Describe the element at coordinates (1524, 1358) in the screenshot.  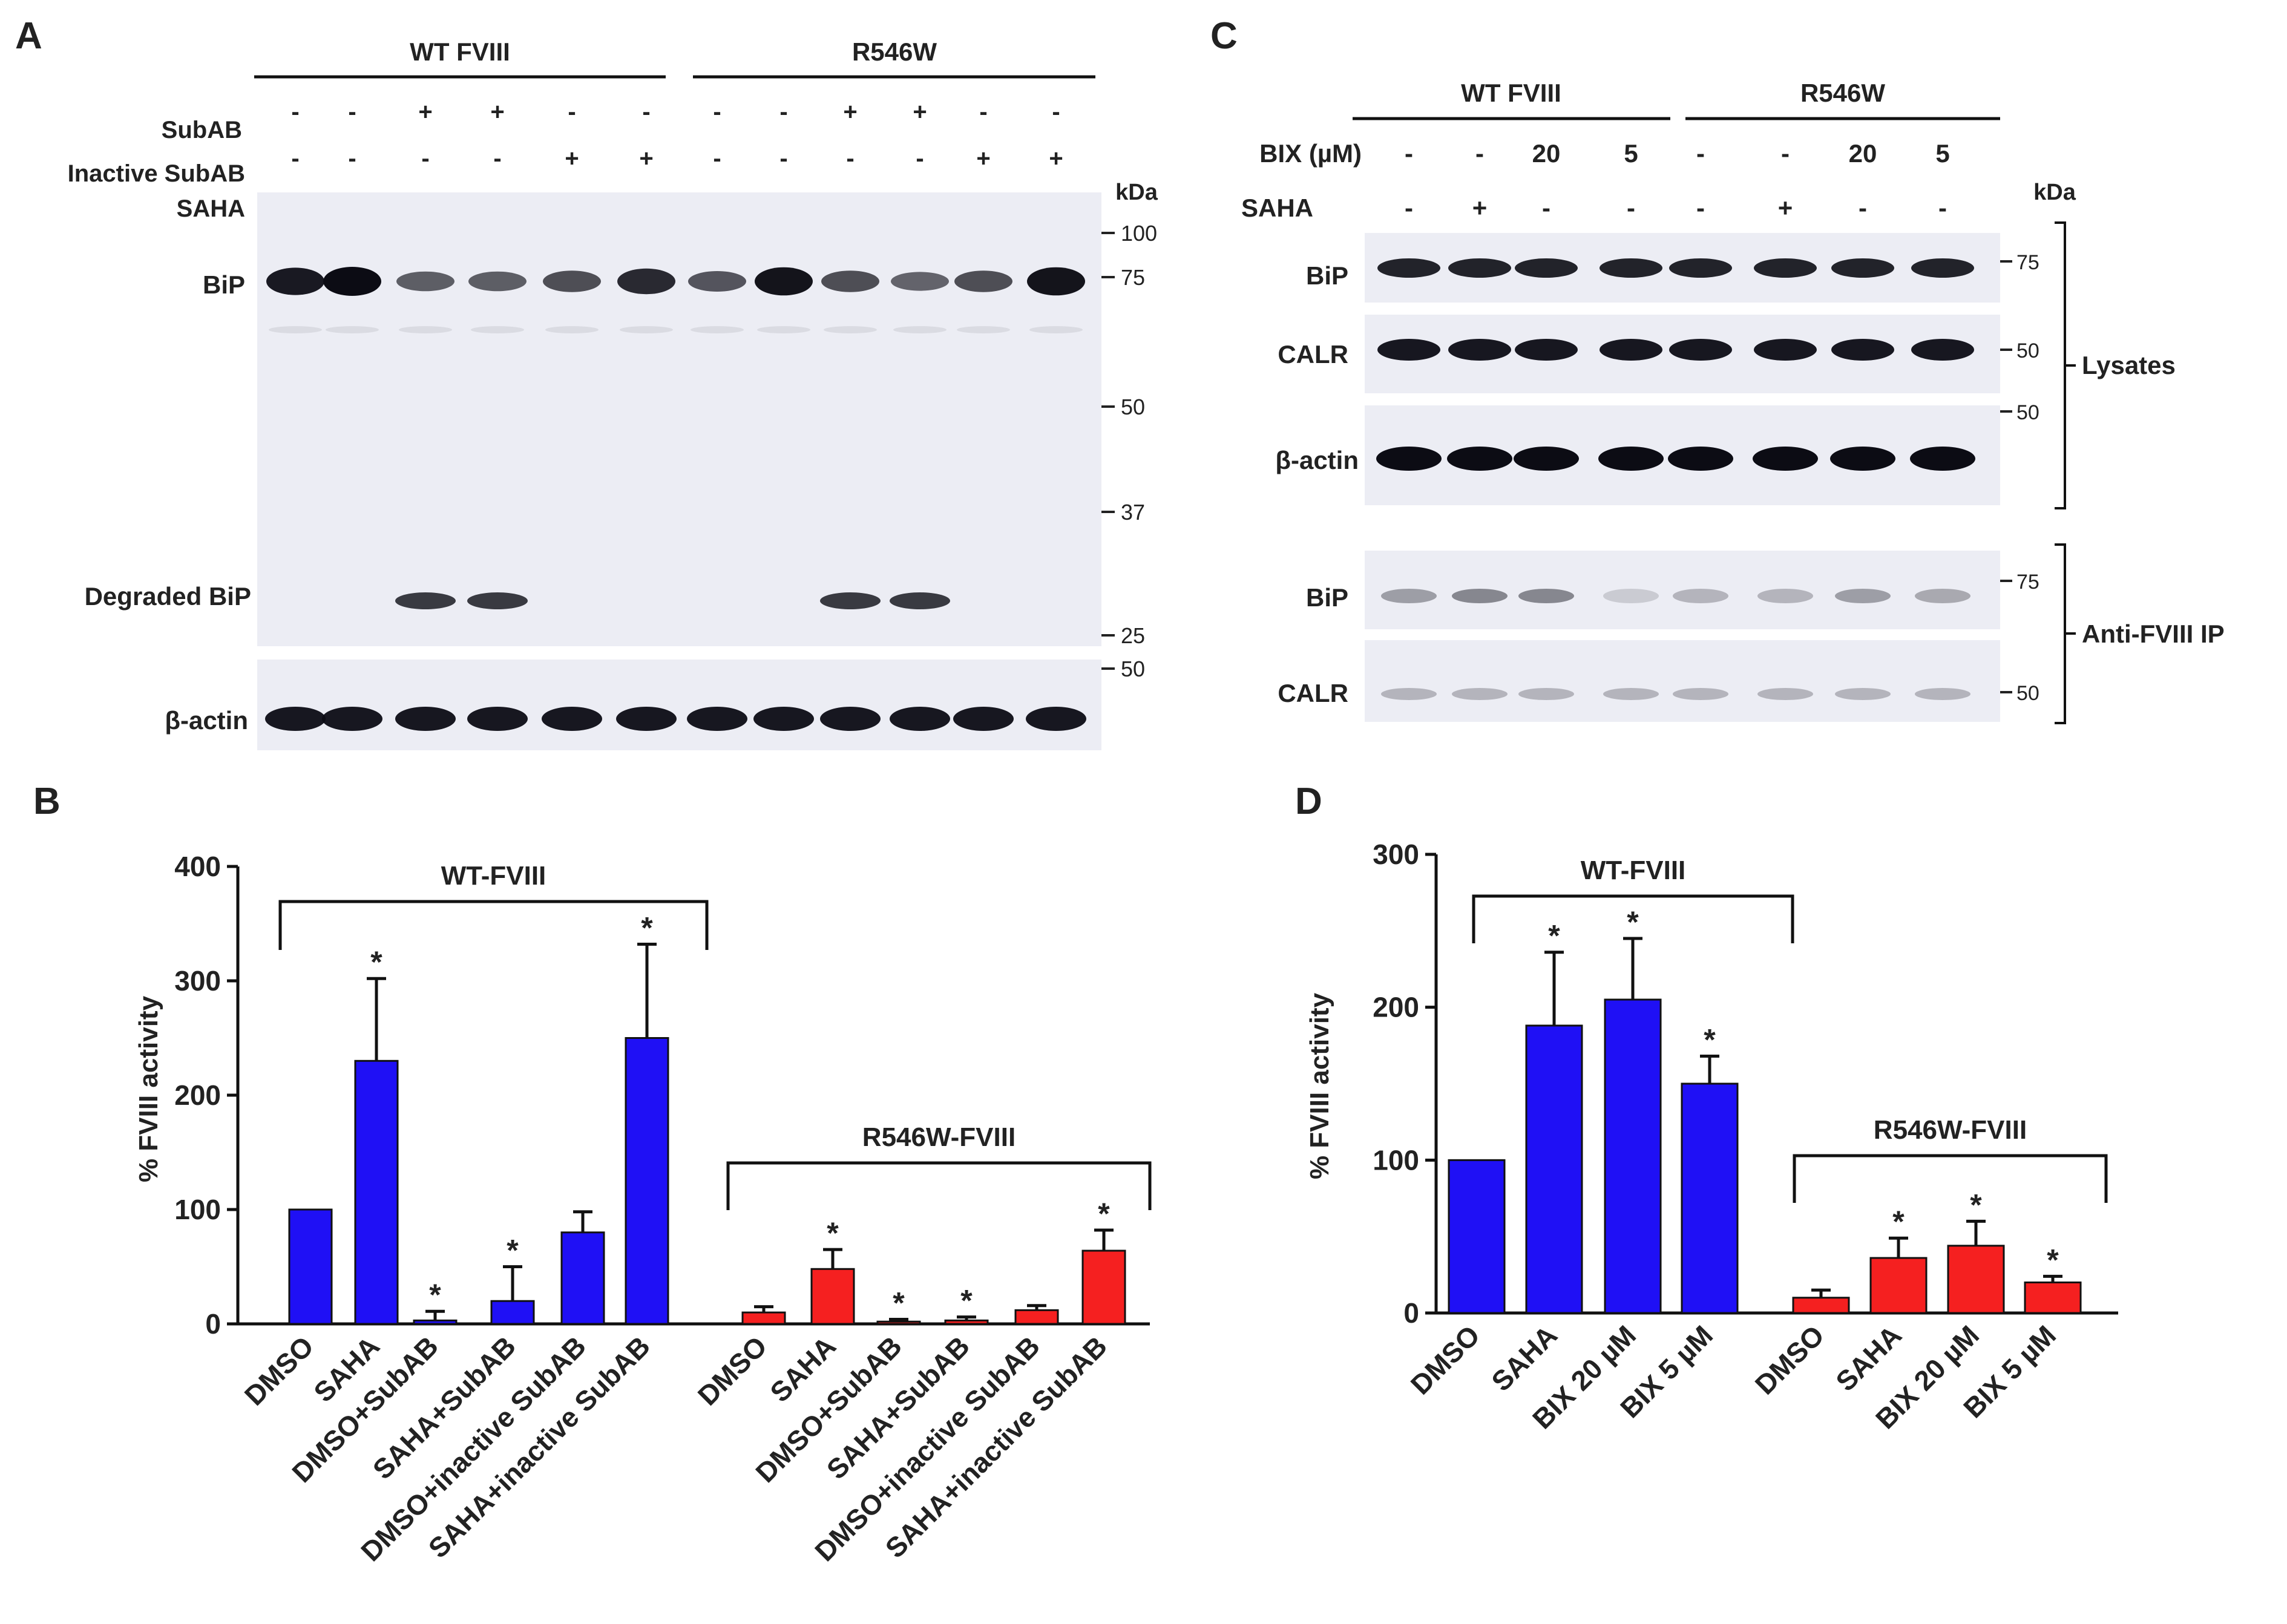
I see `category-label: SAHA` at that location.